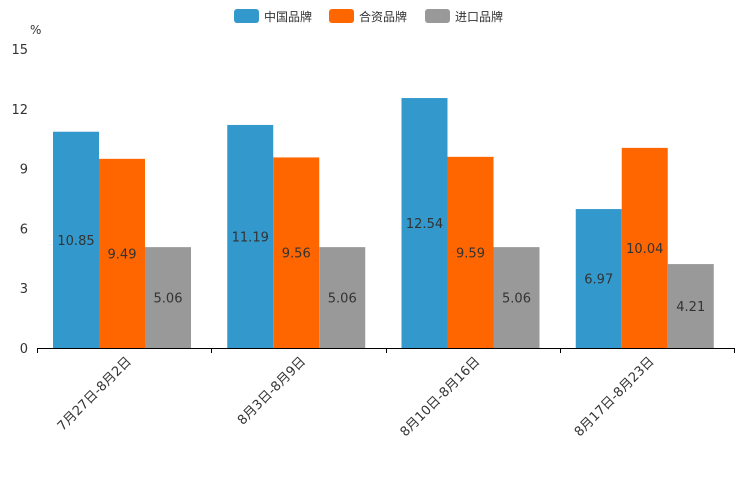  Describe the element at coordinates (95, 394) in the screenshot. I see `x-tick-label-1: 7月27日-8月2日` at that location.